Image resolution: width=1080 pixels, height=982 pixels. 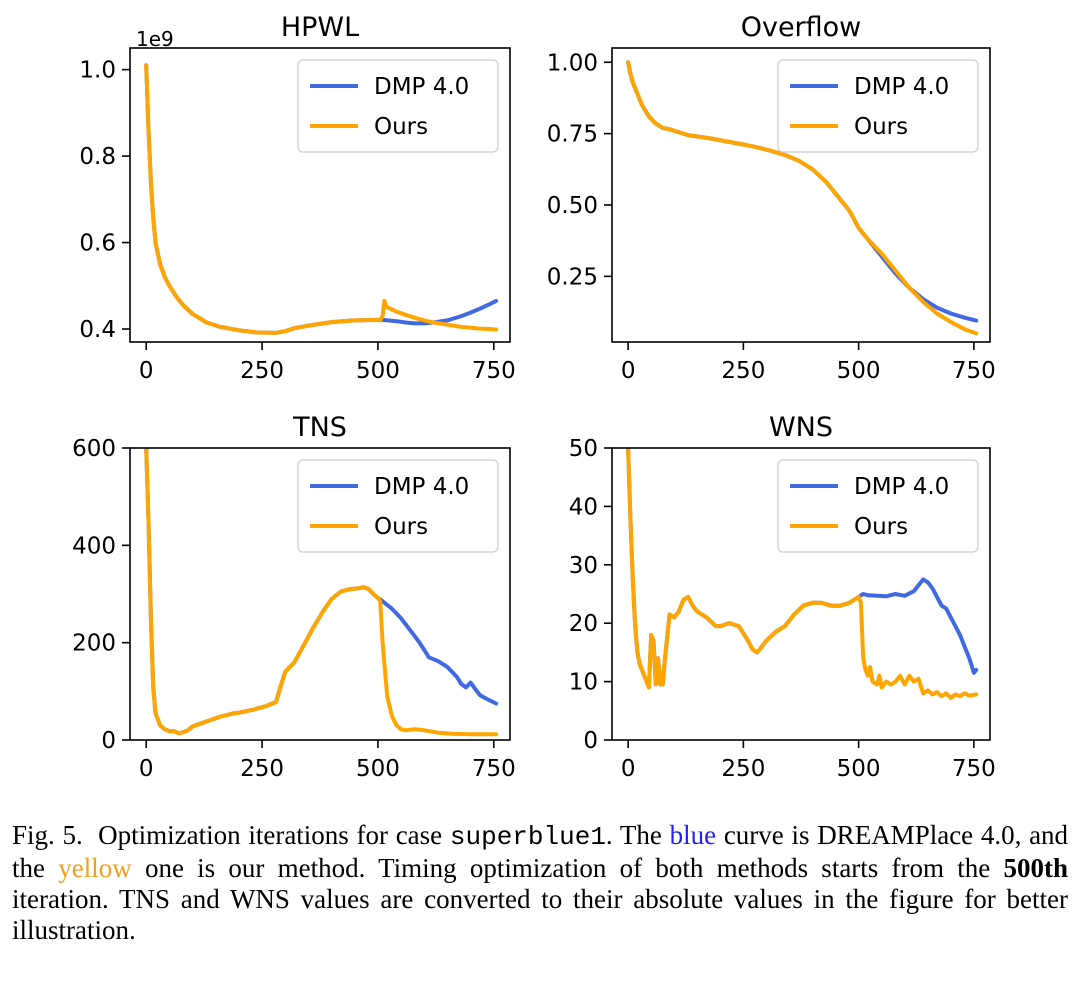 What do you see at coordinates (583, 566) in the screenshot?
I see `y-tick-label: 30` at bounding box center [583, 566].